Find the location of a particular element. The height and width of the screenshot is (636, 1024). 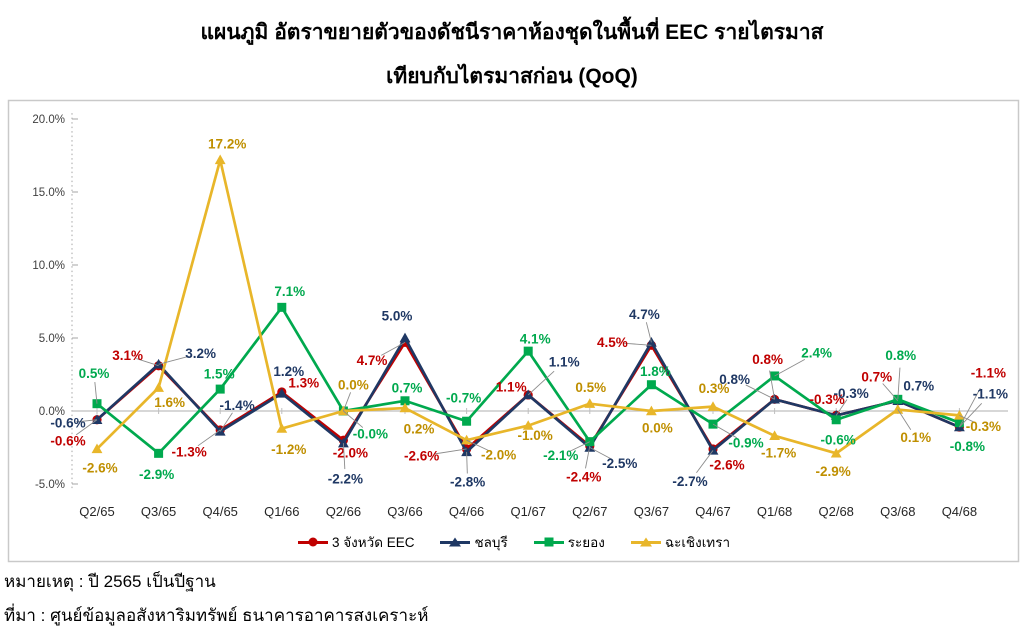

legend-item-2: ระยอง is located at coordinates (569, 542).